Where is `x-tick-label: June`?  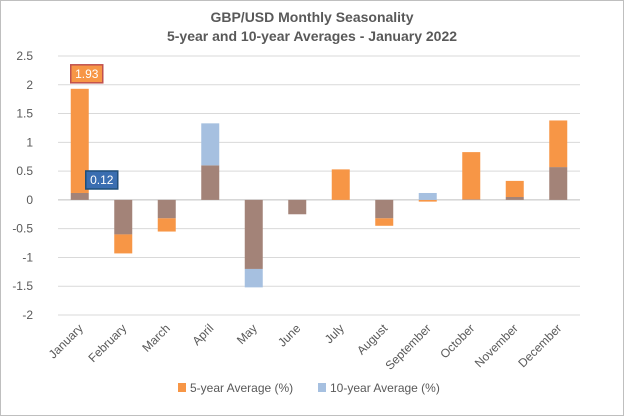
x-tick-label: June is located at coordinates (289, 335).